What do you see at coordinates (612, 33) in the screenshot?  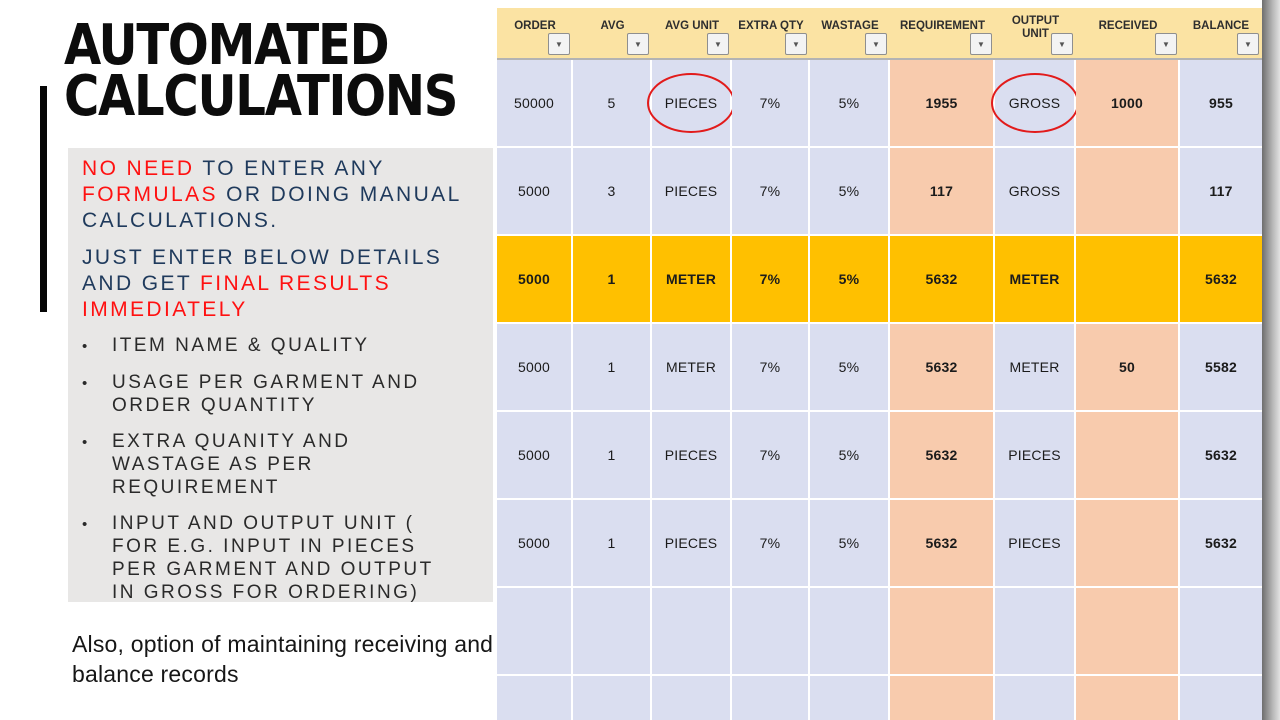 I see `header-cell-avg: AVG ▼` at bounding box center [612, 33].